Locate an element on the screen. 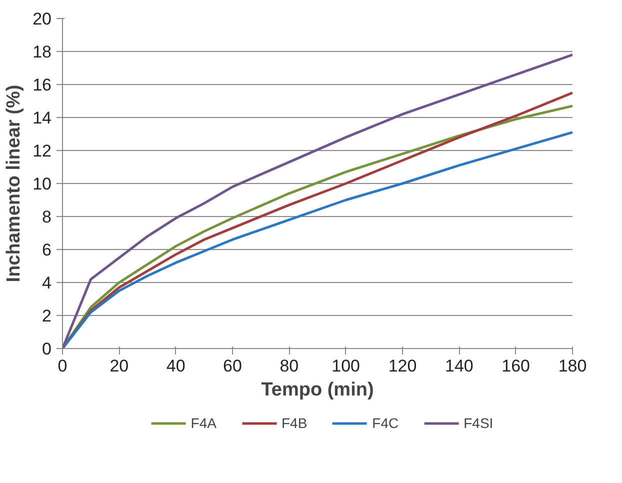 The height and width of the screenshot is (483, 622). legend-label: F4B is located at coordinates (294, 423).